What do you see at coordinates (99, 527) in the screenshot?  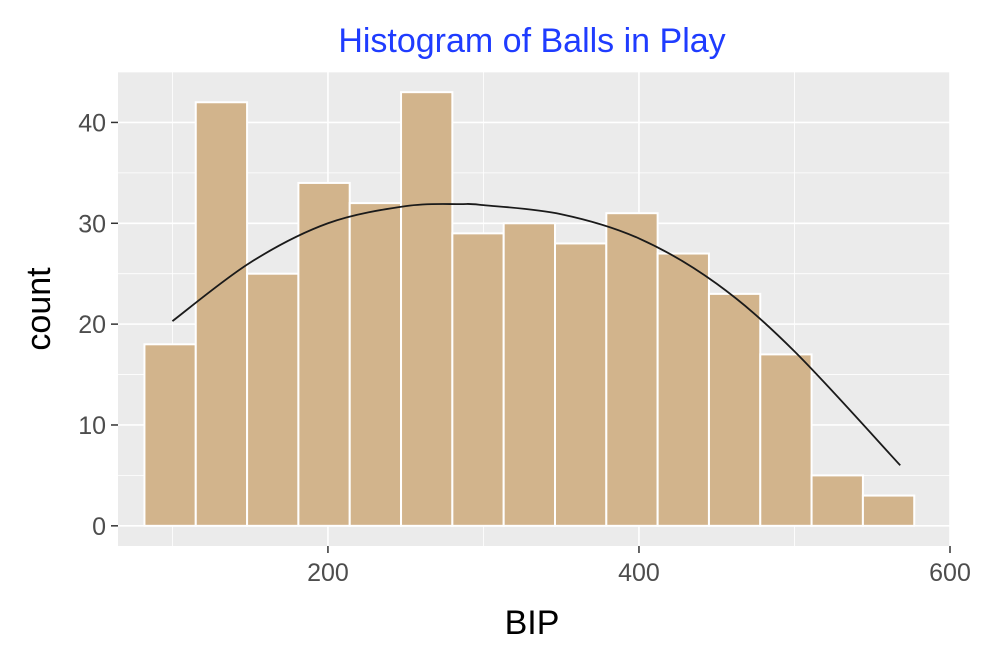 I see `y-tick-label: 0` at bounding box center [99, 527].